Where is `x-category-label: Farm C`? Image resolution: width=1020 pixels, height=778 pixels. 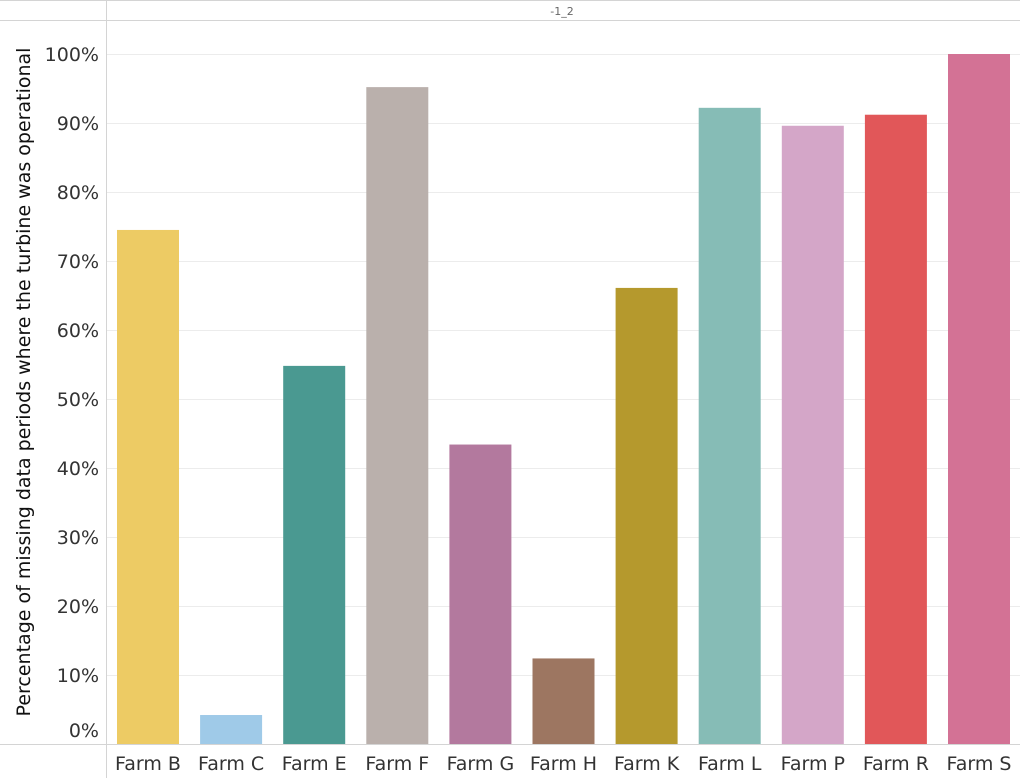 x-category-label: Farm C is located at coordinates (231, 764).